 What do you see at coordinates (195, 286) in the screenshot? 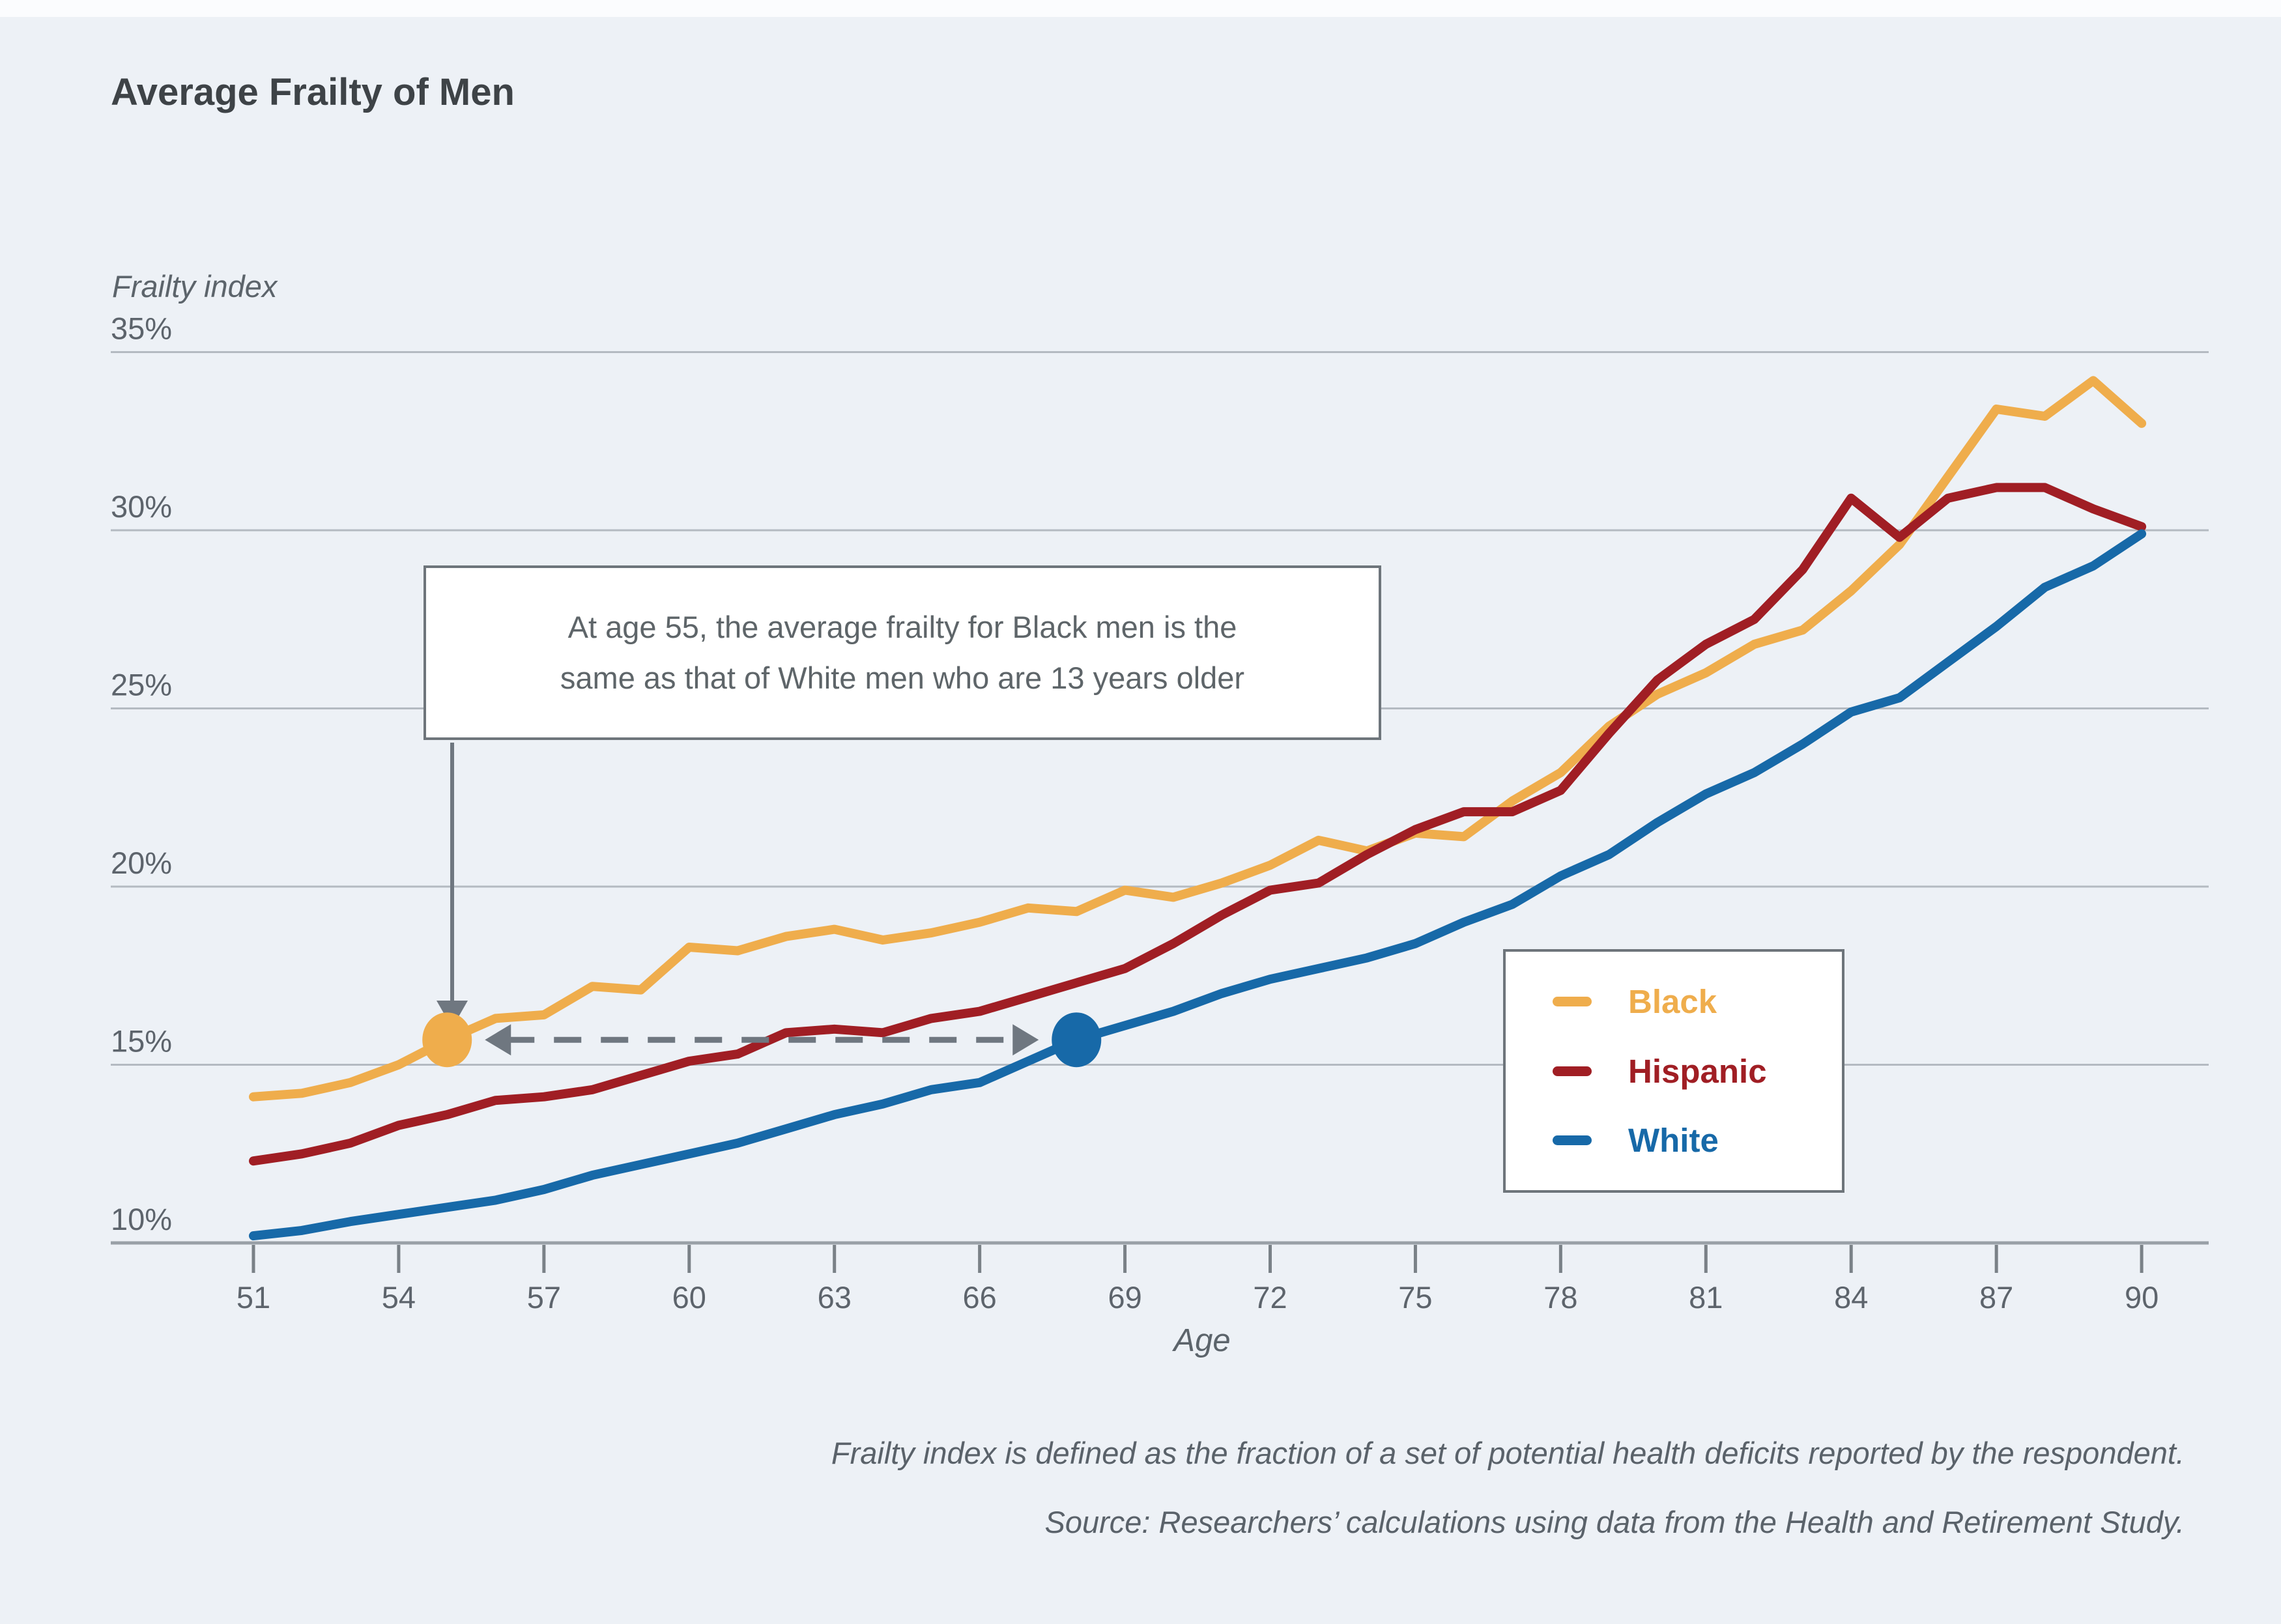
I see `y-axis-title: Frailty index` at bounding box center [195, 286].